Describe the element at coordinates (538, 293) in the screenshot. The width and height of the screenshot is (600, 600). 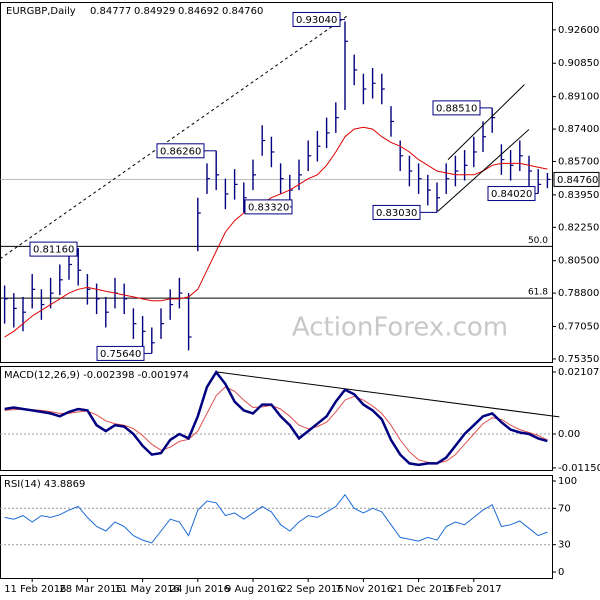
I see `fib-label: 61.8` at that location.